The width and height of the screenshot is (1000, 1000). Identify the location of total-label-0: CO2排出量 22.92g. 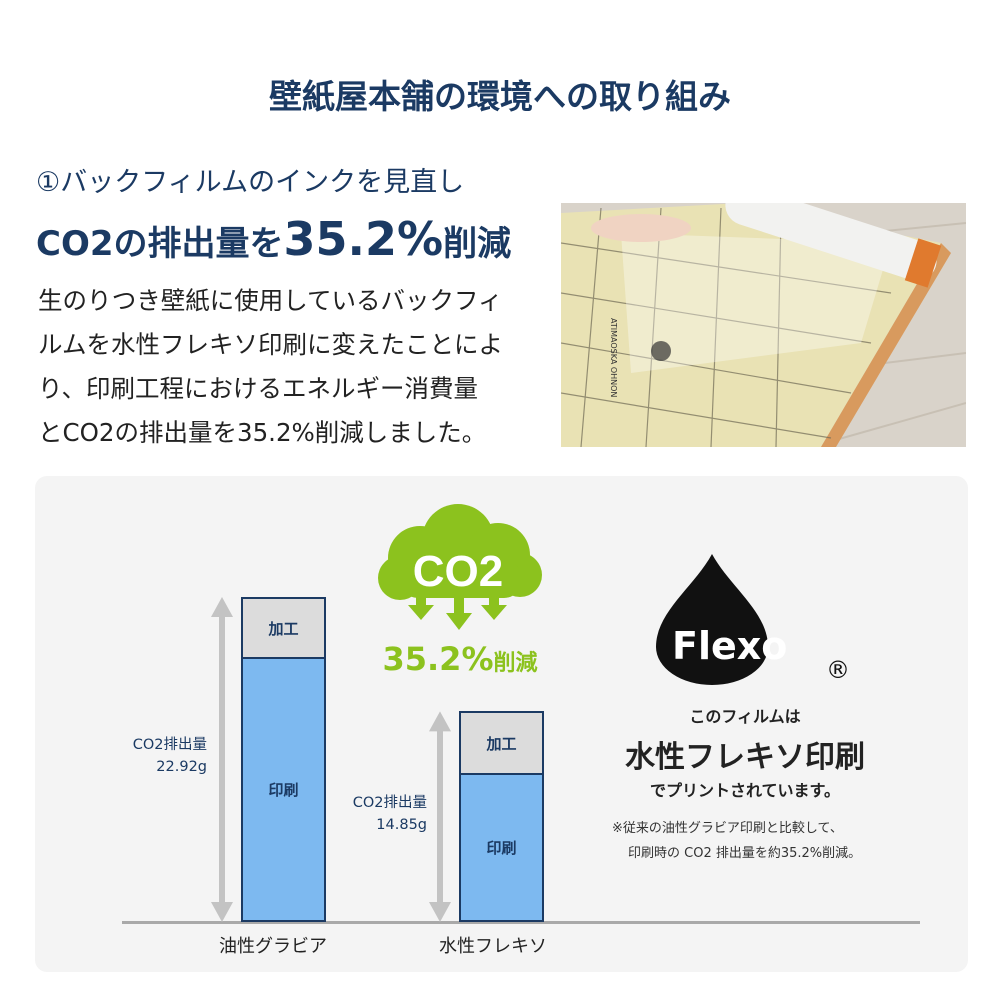
(170, 756).